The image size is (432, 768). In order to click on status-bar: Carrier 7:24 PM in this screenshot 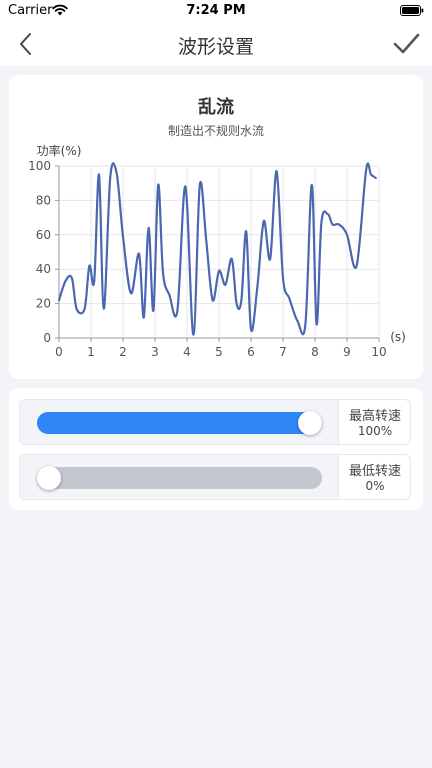, I will do `click(216, 11)`.